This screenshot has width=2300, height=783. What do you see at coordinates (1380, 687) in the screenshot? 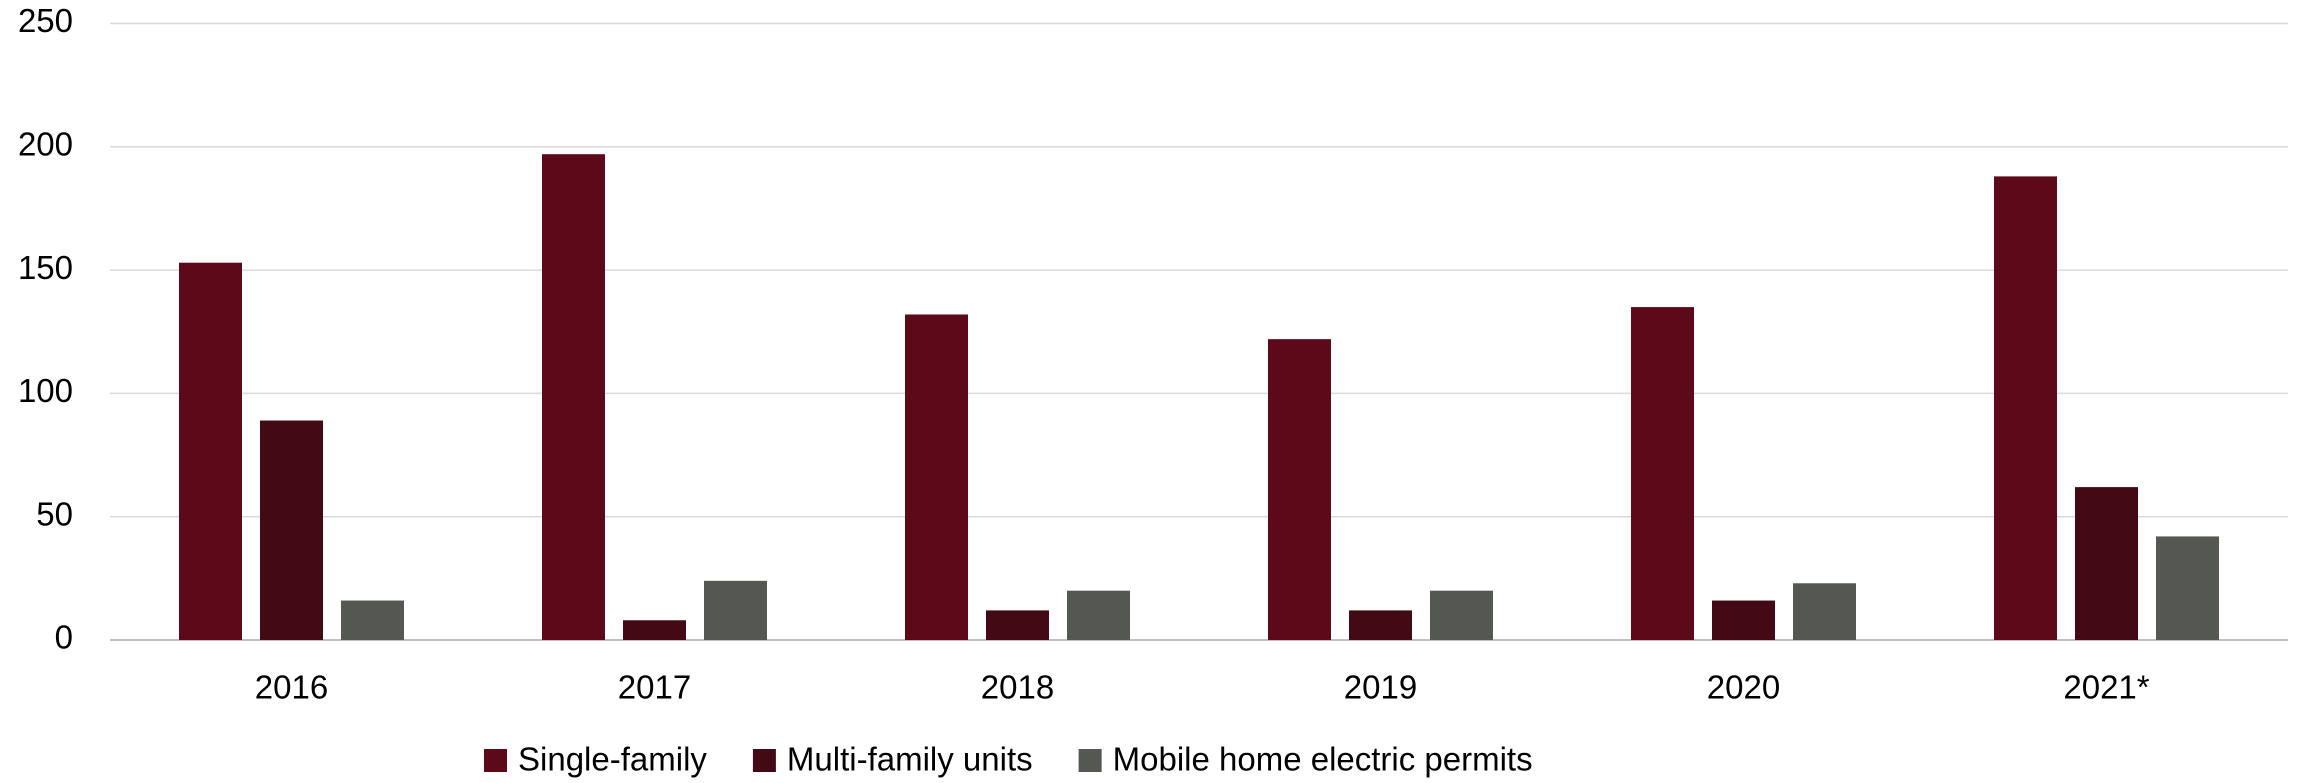
I see `x-tick-label: 2019` at bounding box center [1380, 687].